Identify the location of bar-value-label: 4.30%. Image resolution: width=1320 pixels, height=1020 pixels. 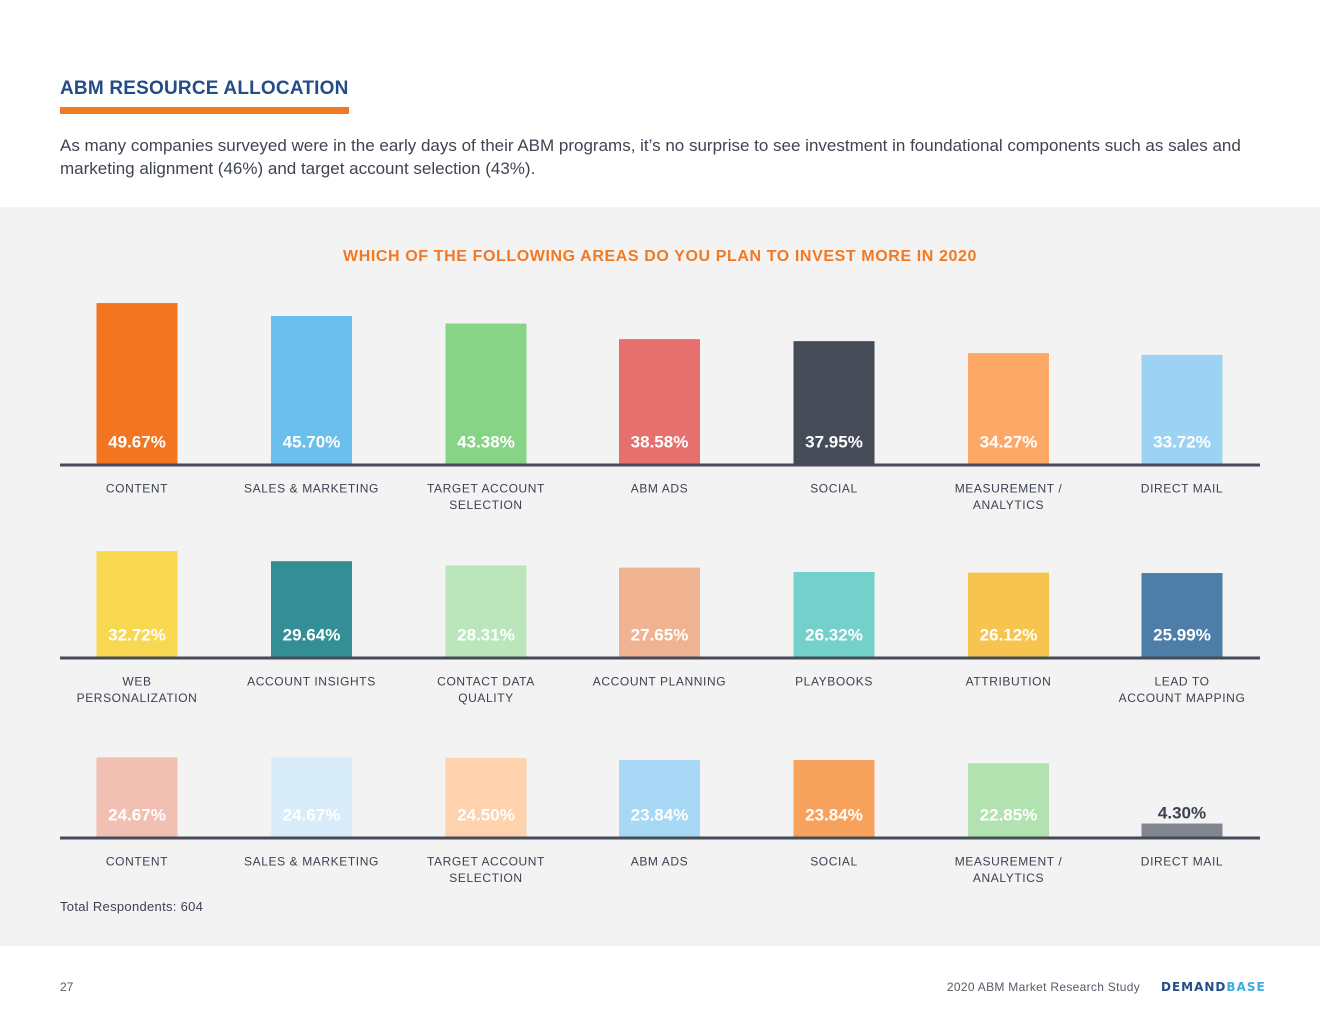
(1182, 813).